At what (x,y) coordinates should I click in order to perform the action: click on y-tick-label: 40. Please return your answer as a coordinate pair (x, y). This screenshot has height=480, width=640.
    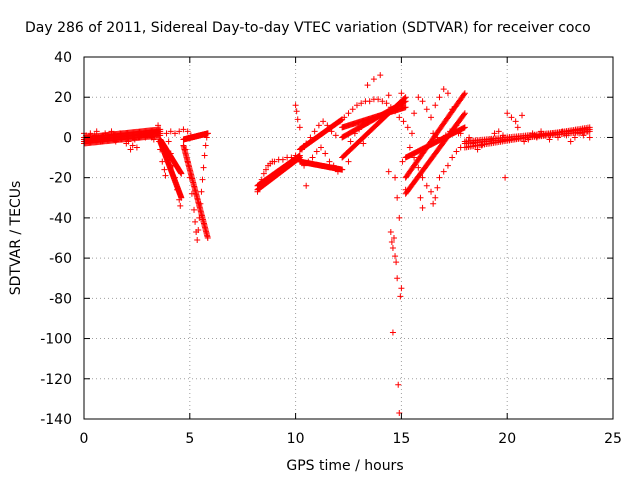
    Looking at the image, I should click on (63, 58).